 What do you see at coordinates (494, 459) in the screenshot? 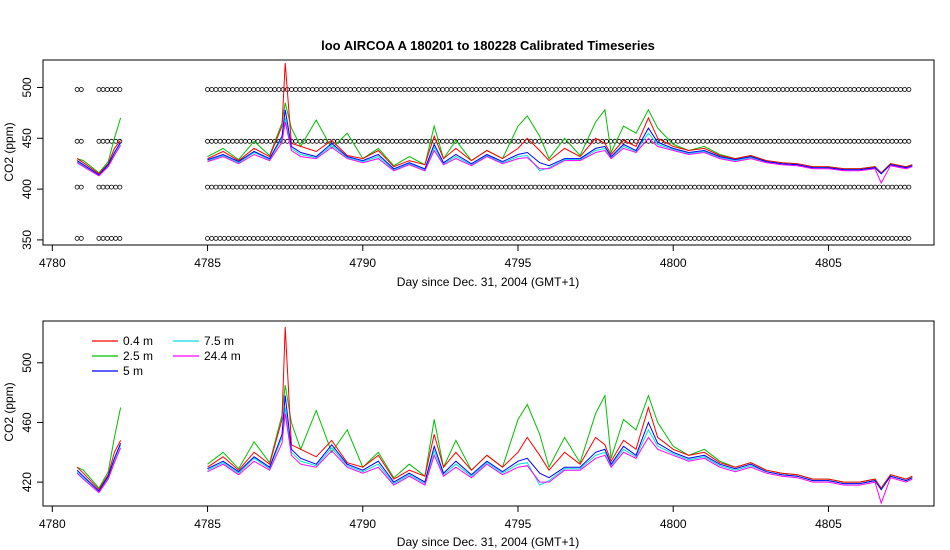
I see `bottom-series-24-4-m` at bounding box center [494, 459].